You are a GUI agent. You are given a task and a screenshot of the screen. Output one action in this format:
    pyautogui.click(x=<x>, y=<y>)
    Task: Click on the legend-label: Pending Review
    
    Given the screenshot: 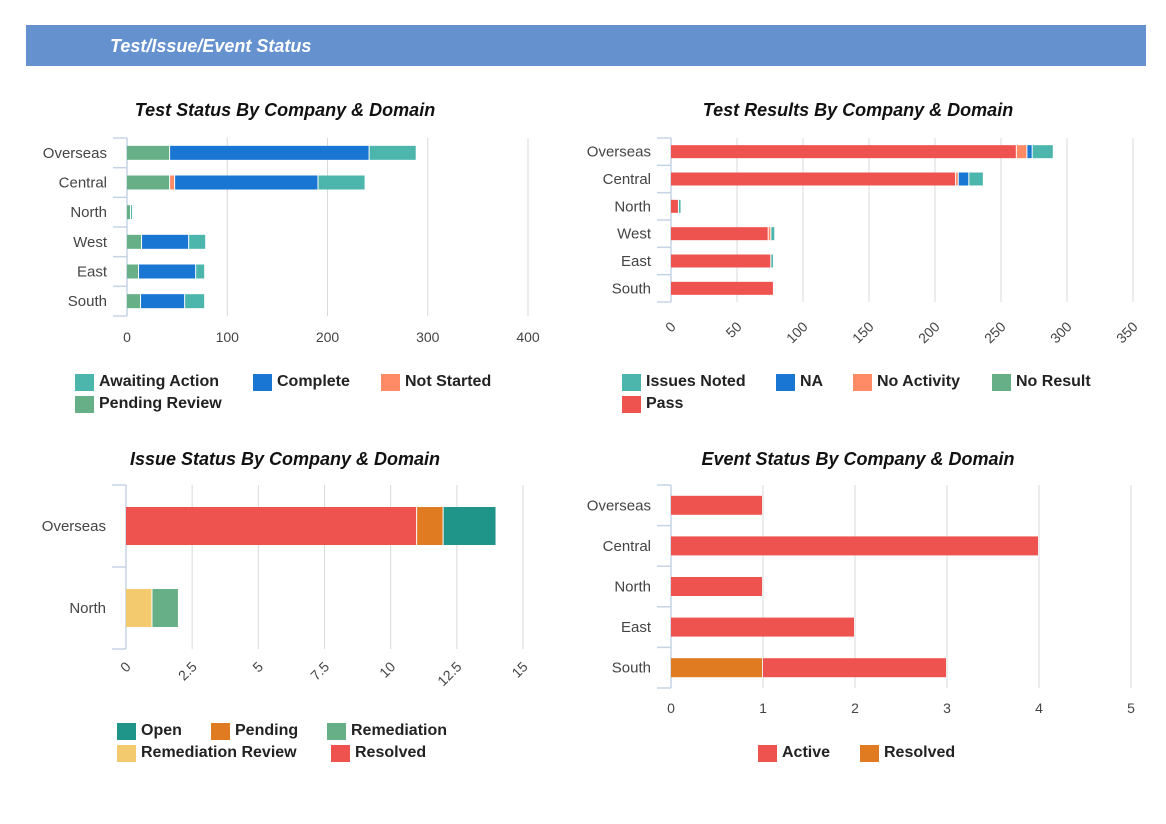 What is the action you would take?
    pyautogui.click(x=160, y=403)
    